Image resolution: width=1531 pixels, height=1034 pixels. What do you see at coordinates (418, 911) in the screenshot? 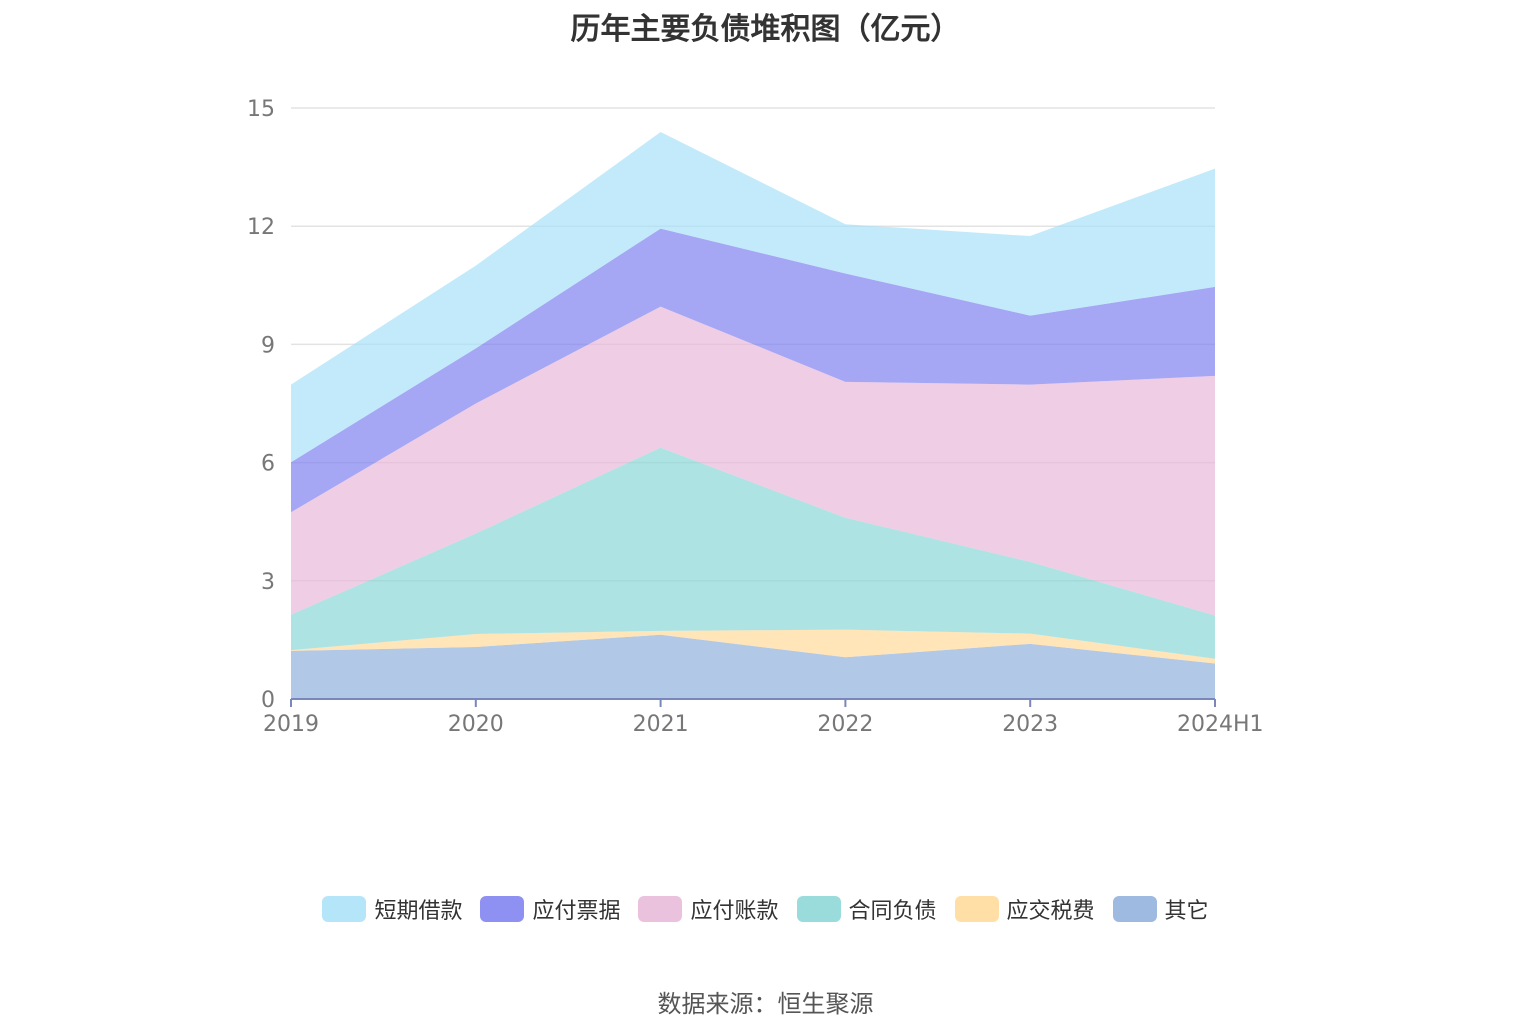
I see `legend-label: 短期借款` at bounding box center [418, 911].